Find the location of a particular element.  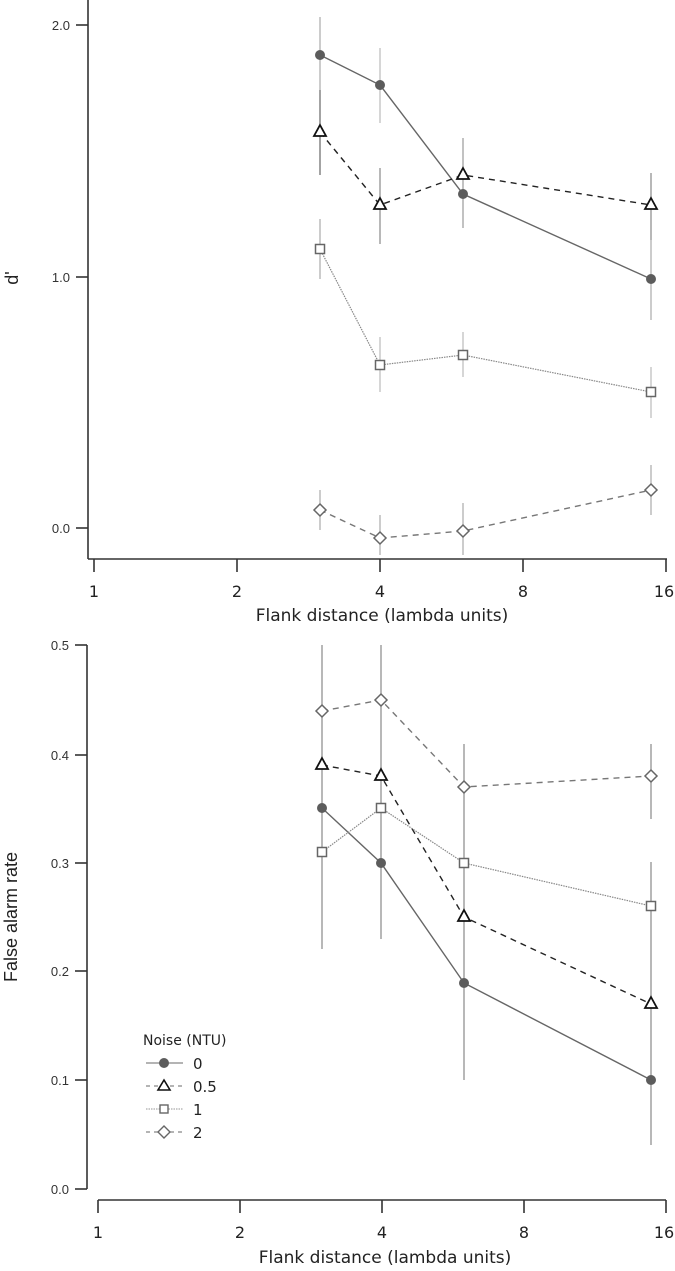

y-tick-label: 0.3 is located at coordinates (60, 863).